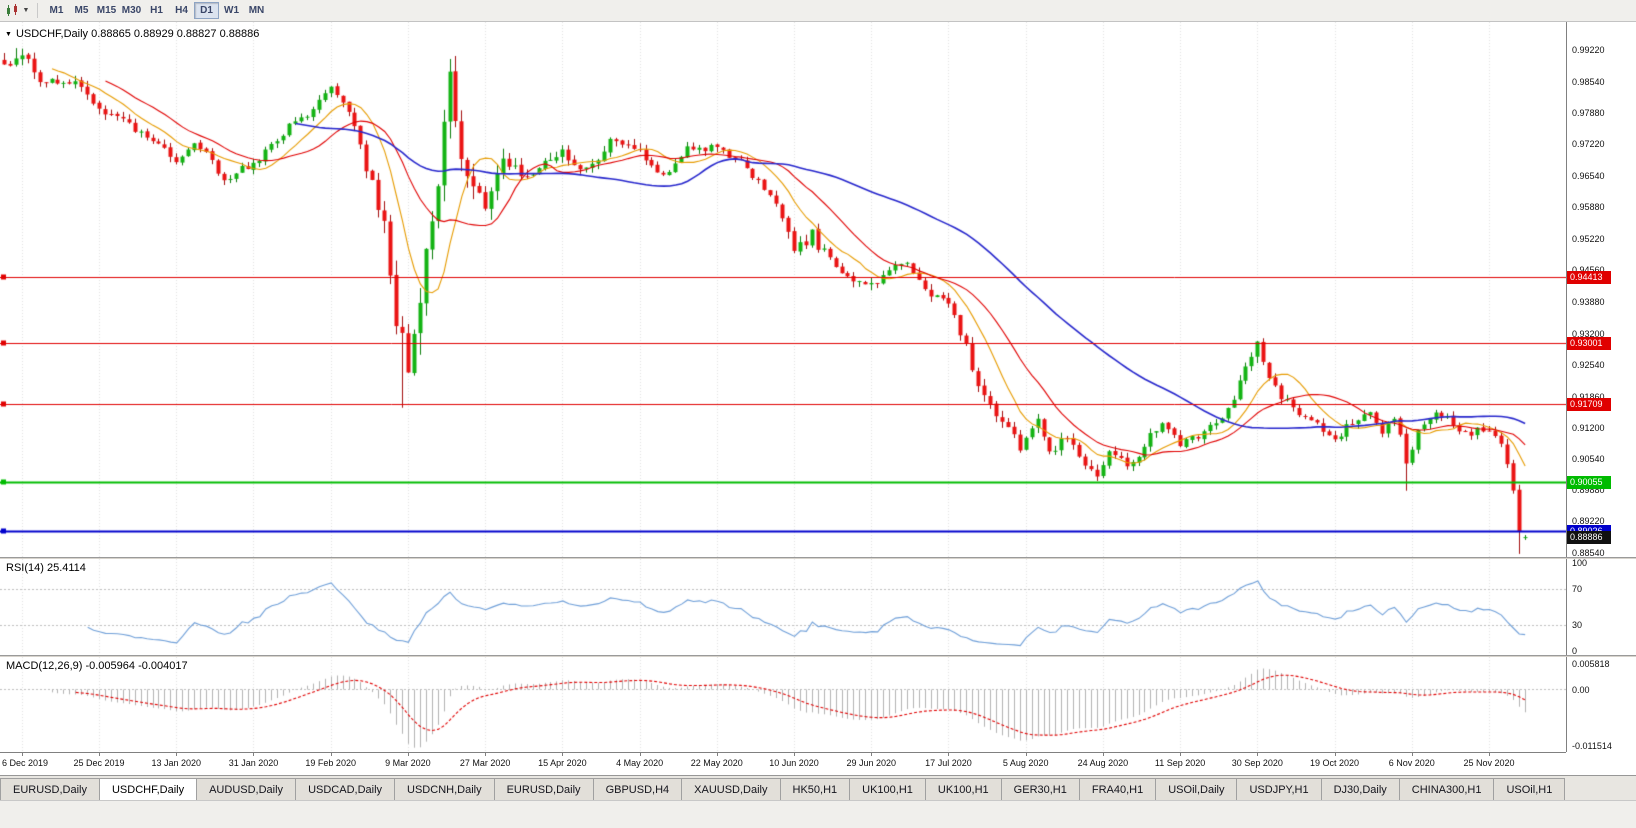 The width and height of the screenshot is (1636, 828). What do you see at coordinates (1592, 746) in the screenshot?
I see `macd-tick: -0.011514` at bounding box center [1592, 746].